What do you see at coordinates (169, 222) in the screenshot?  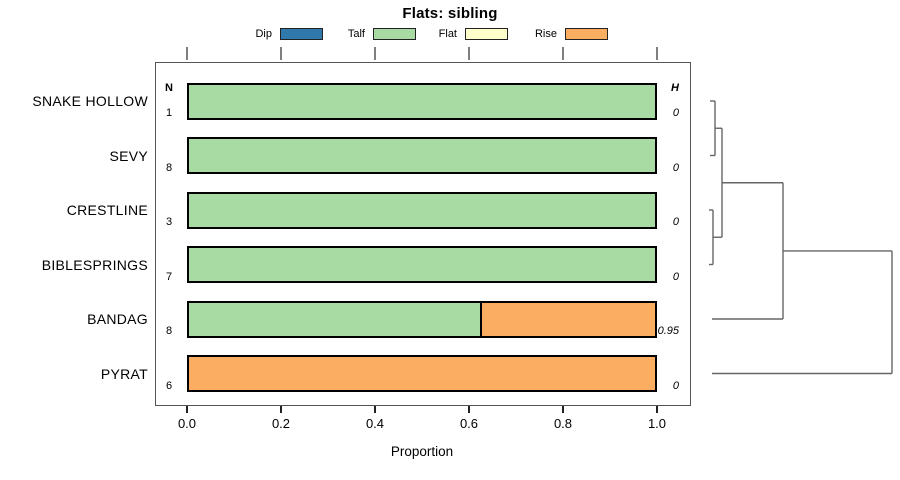 I see `n-value: 3` at bounding box center [169, 222].